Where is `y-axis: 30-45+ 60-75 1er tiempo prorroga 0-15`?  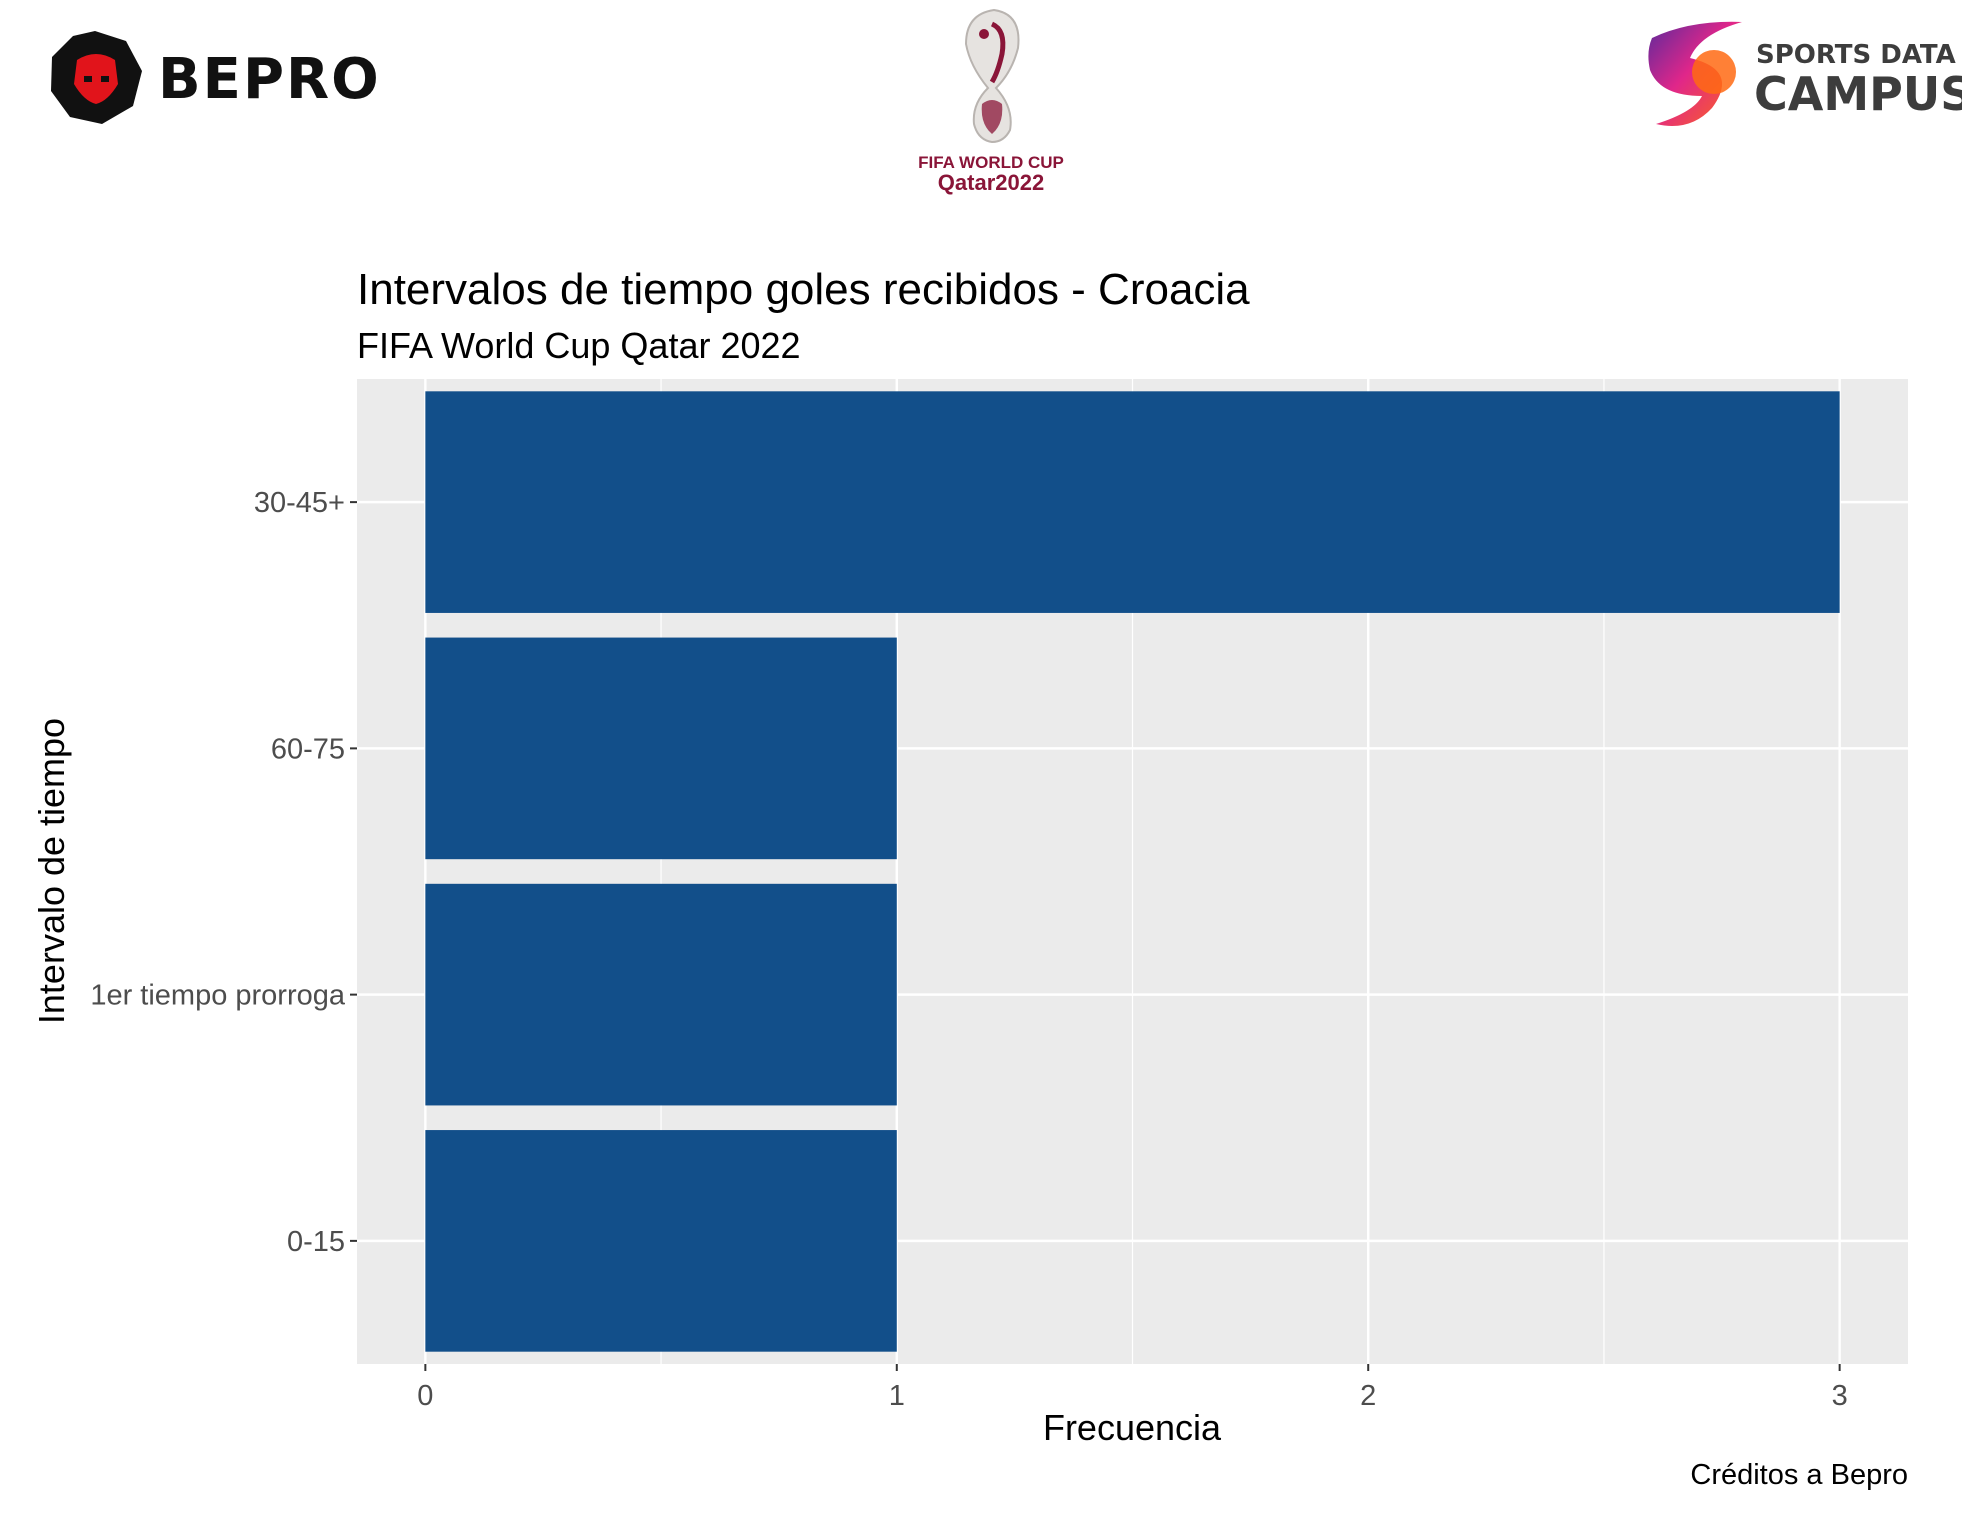
y-axis: 30-45+ 60-75 1er tiempo prorroga 0-15 is located at coordinates (223, 872).